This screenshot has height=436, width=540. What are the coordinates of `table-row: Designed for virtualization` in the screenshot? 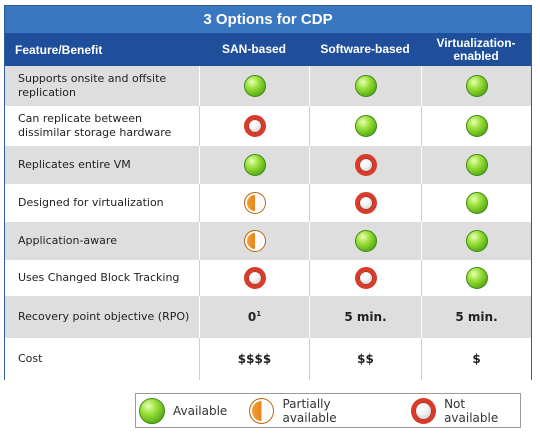 It's located at (268, 203).